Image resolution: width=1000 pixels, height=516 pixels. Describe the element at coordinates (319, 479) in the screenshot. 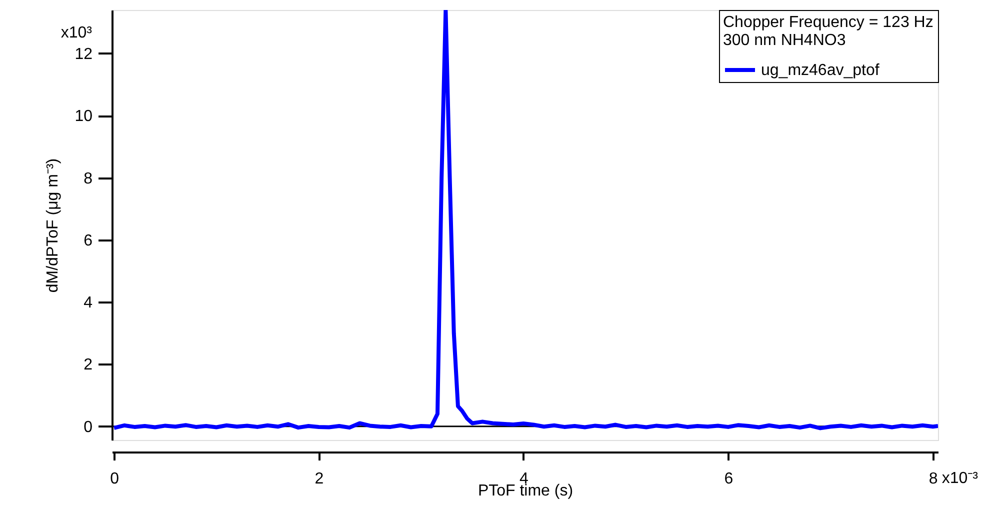

I see `x-tick-label: 2` at that location.